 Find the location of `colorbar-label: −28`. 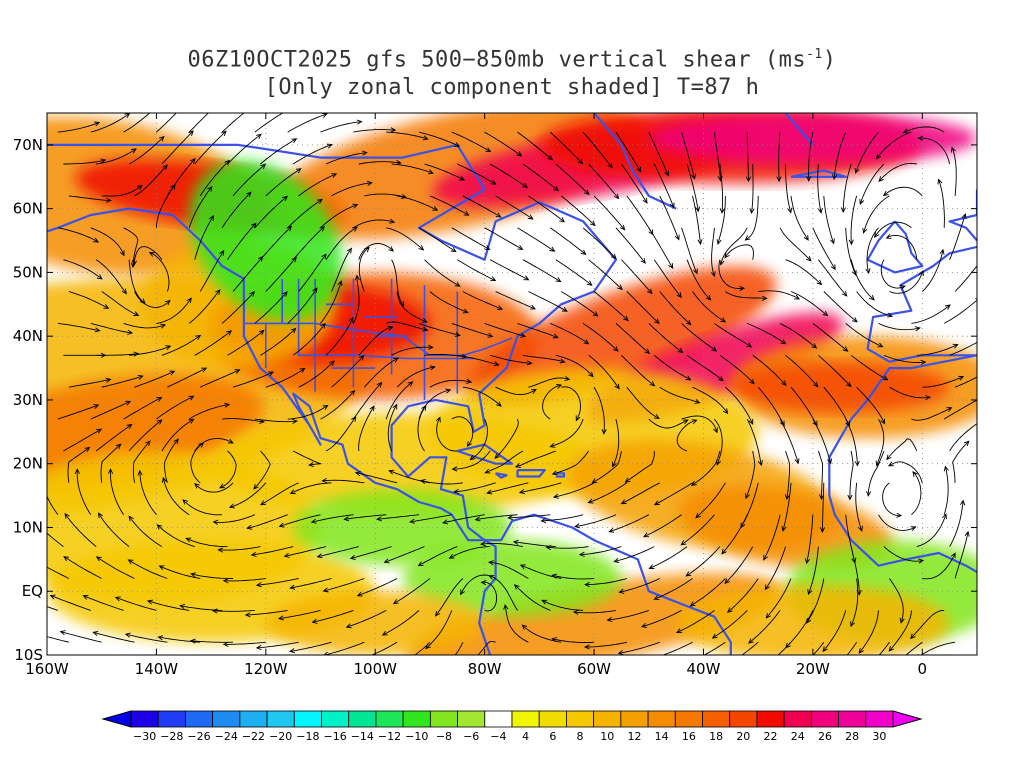

colorbar-label: −28 is located at coordinates (171, 736).